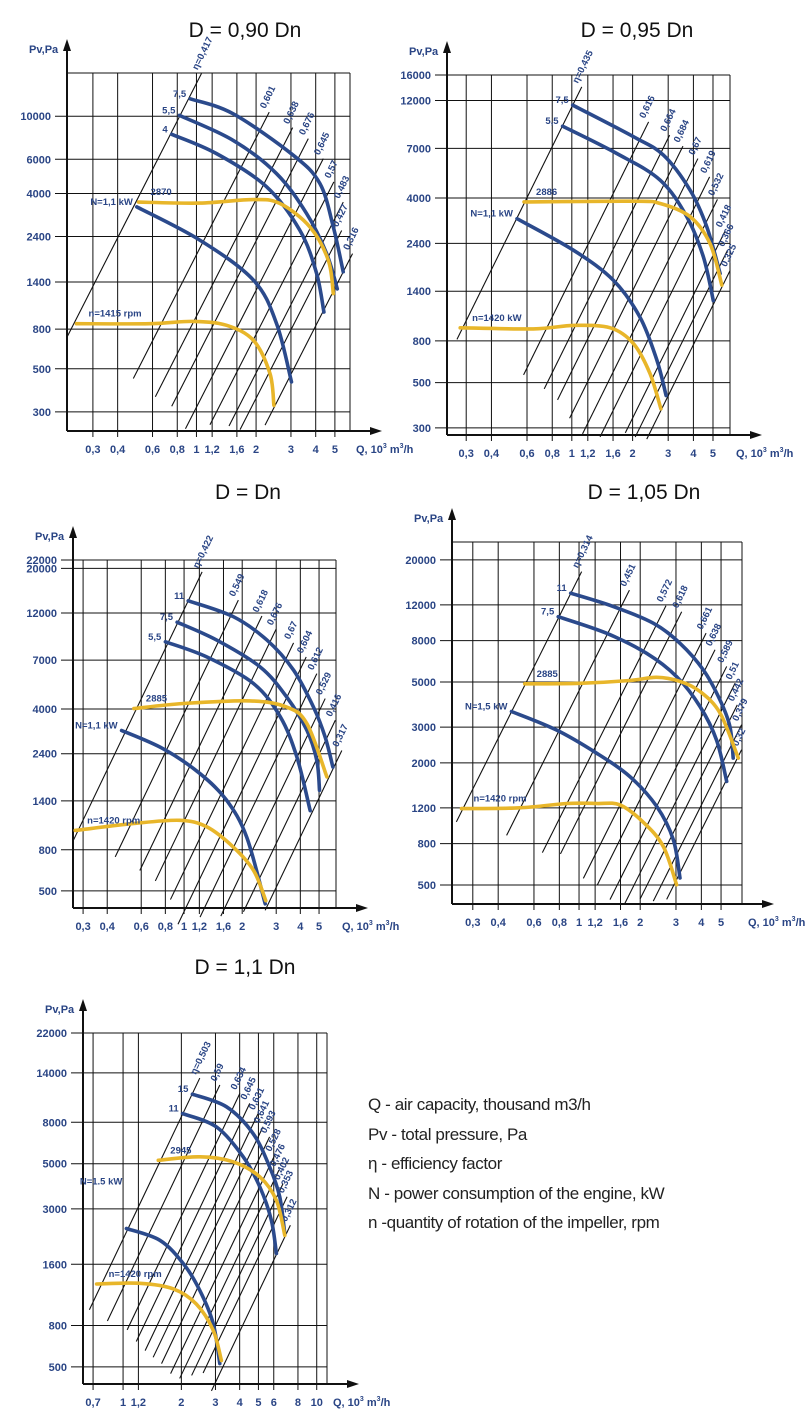 This screenshot has height=1422, width=812. I want to click on y-tick-label: 12000, so click(41, 614).